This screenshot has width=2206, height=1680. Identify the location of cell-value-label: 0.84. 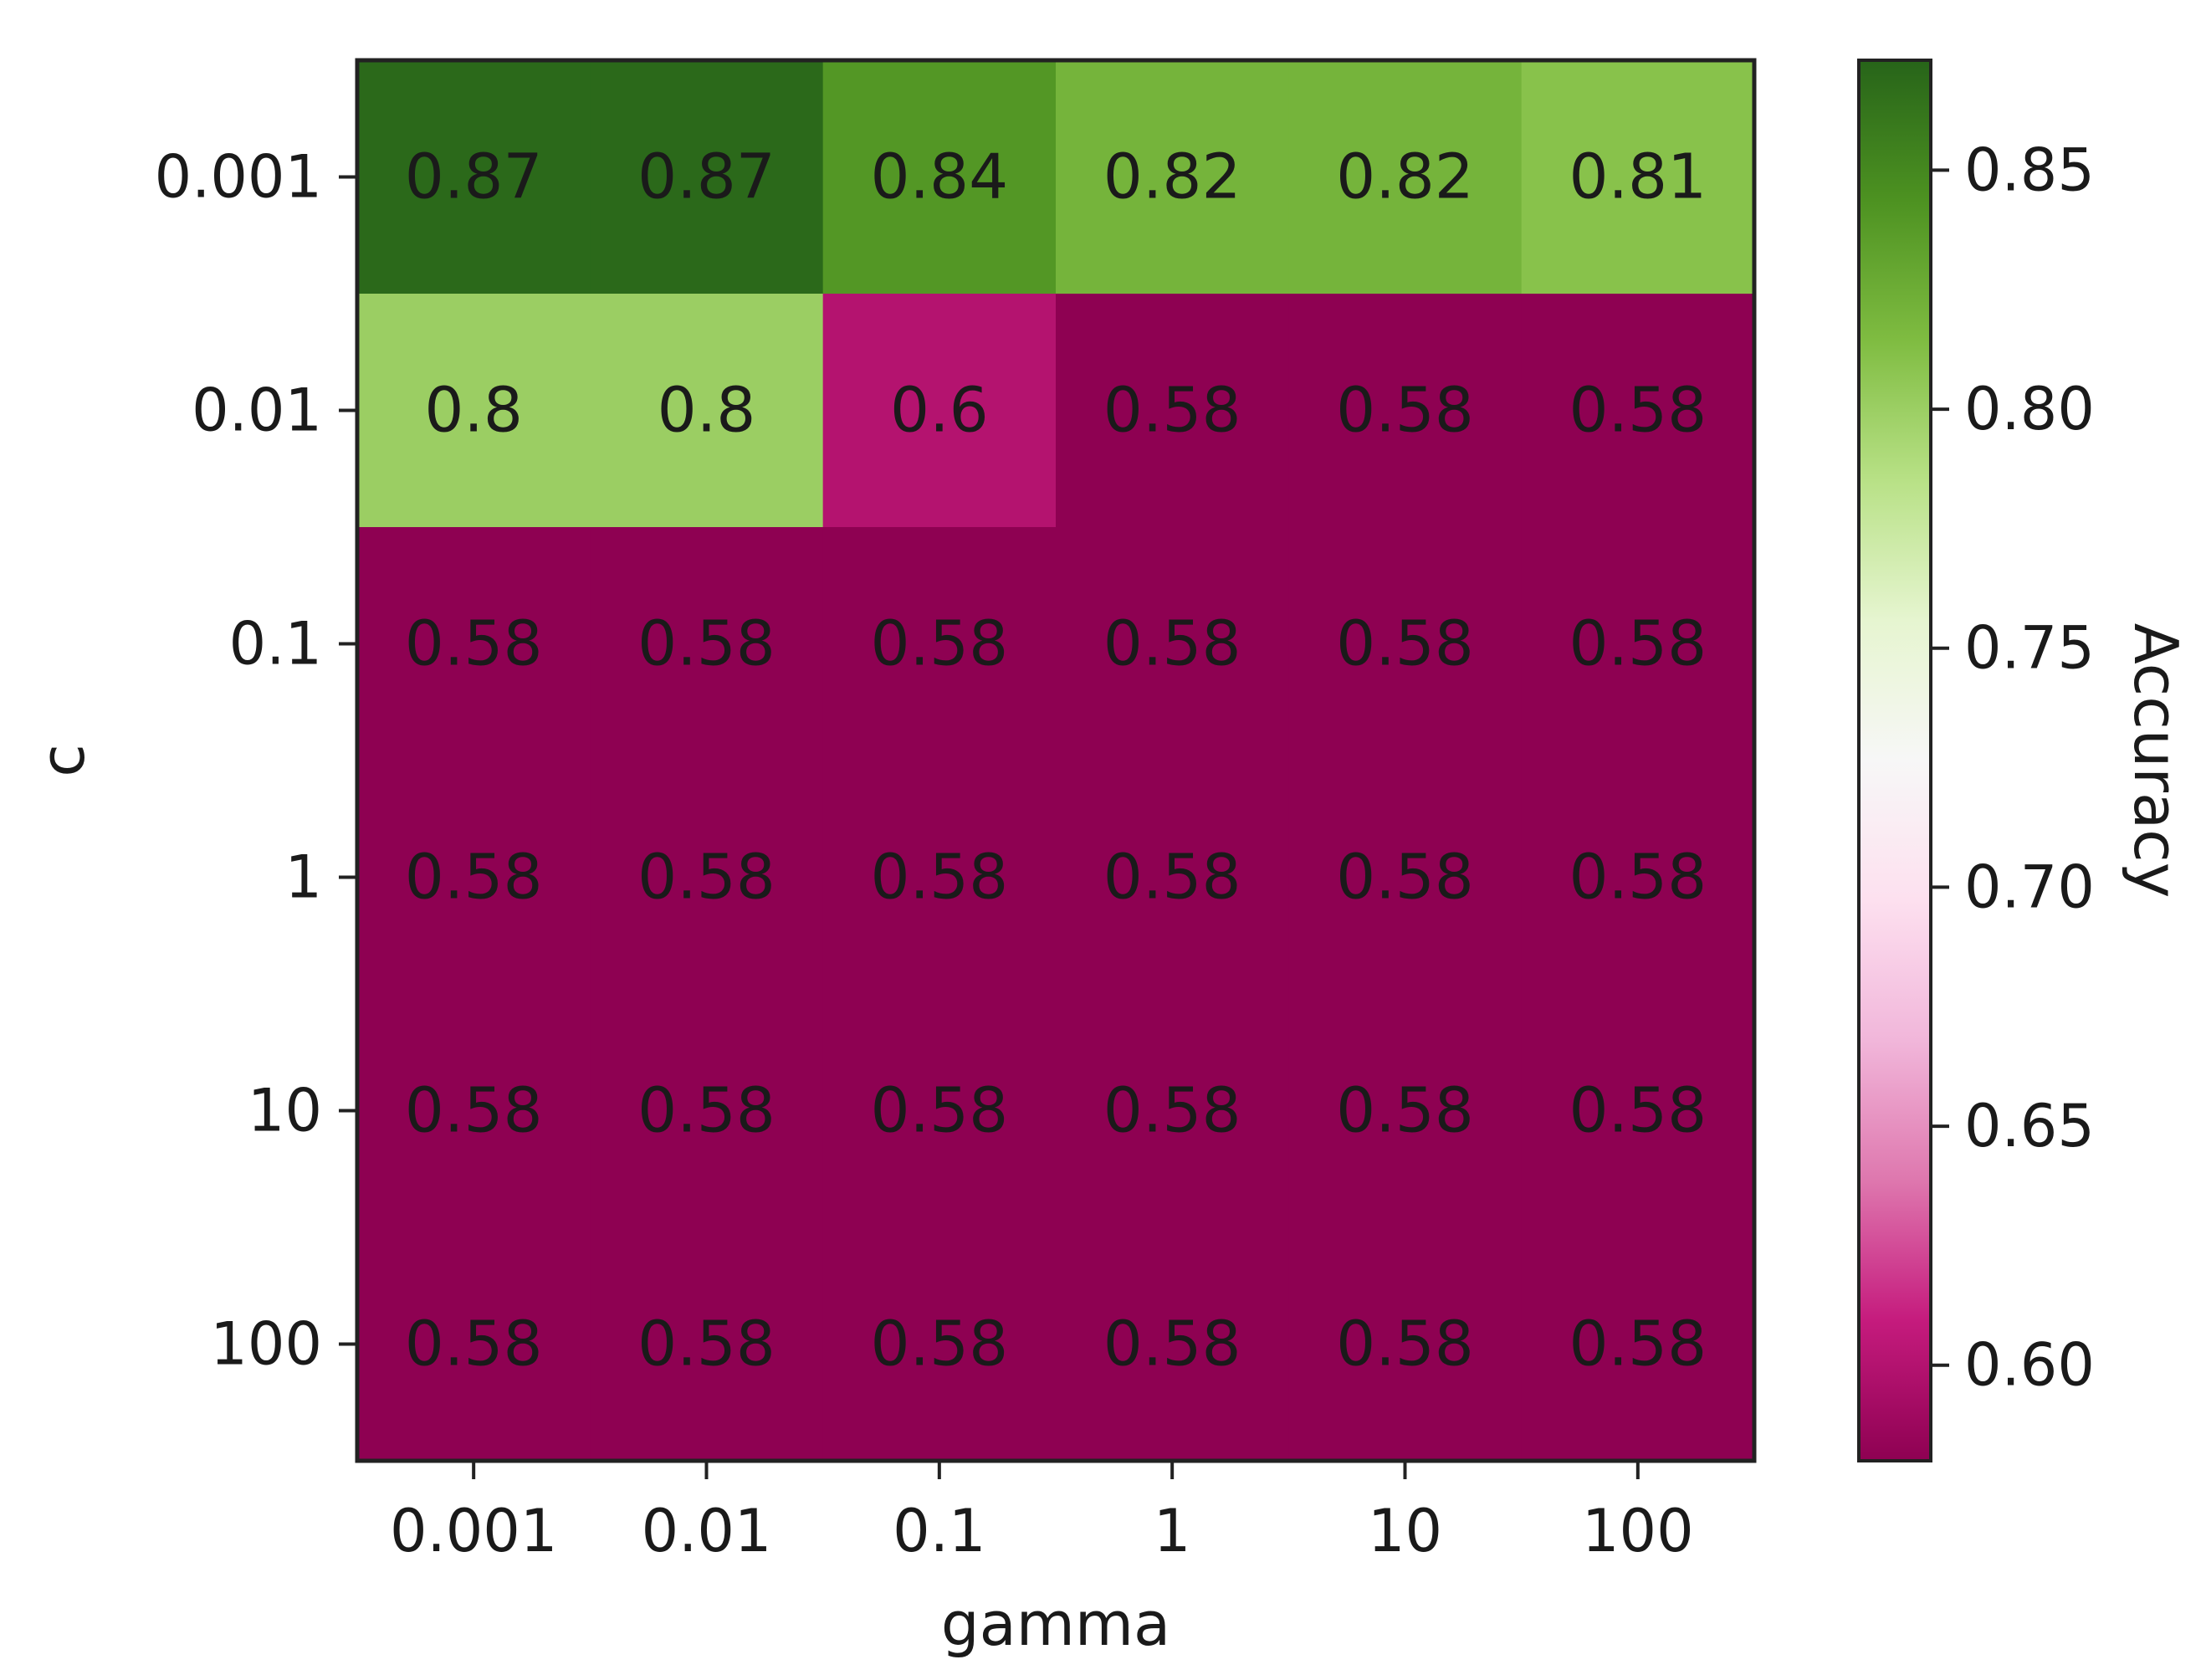
(939, 177).